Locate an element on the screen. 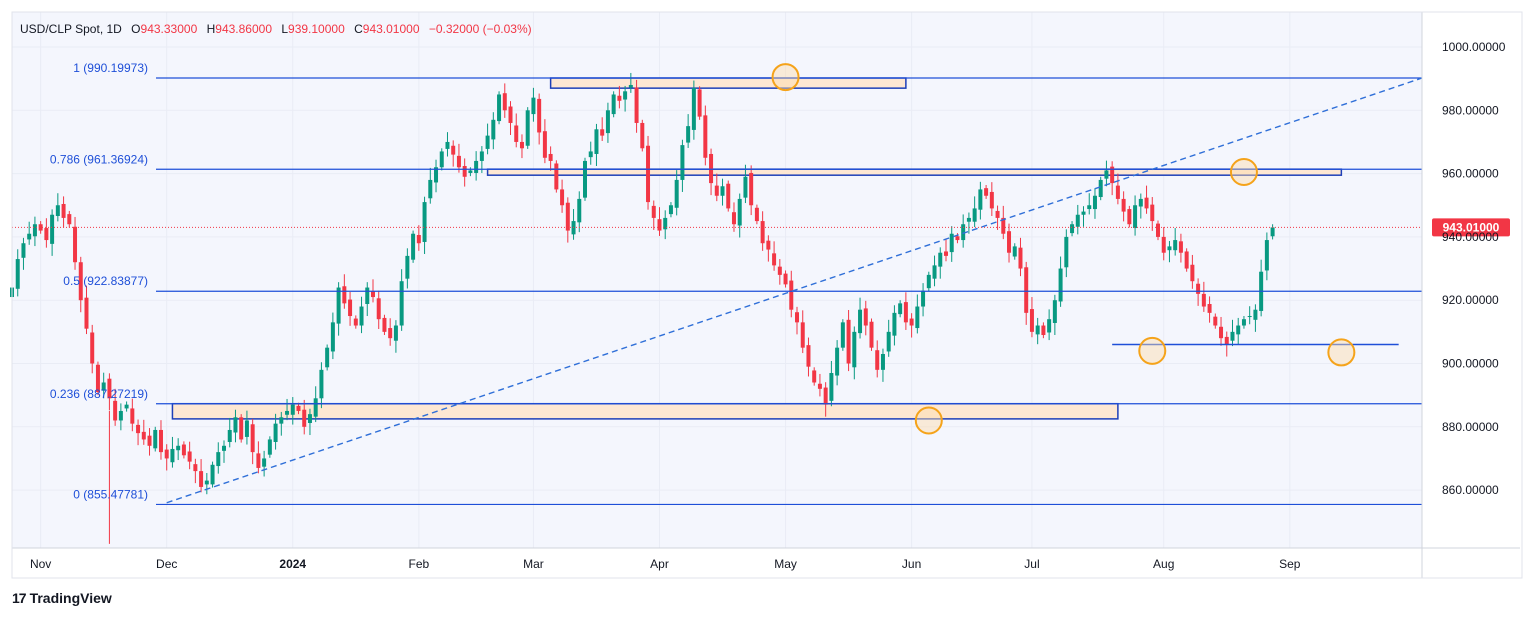 Image resolution: width=1536 pixels, height=624 pixels. tradingview-branding: 17 TradingView is located at coordinates (62, 598).